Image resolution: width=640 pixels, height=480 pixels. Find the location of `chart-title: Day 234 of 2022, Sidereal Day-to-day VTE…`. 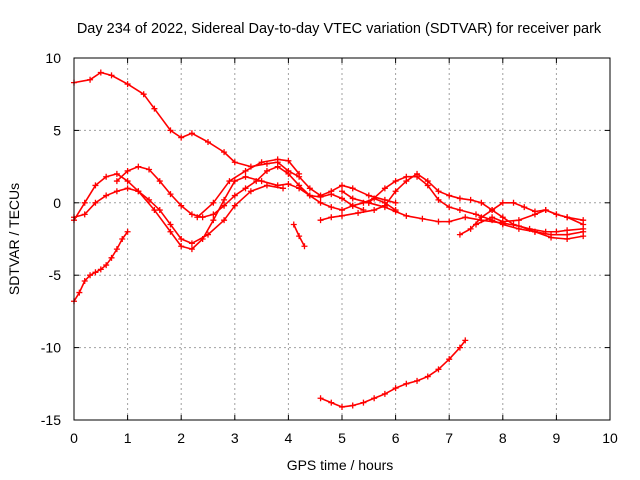

chart-title: Day 234 of 2022, Sidereal Day-to-day VTE… is located at coordinates (339, 29).